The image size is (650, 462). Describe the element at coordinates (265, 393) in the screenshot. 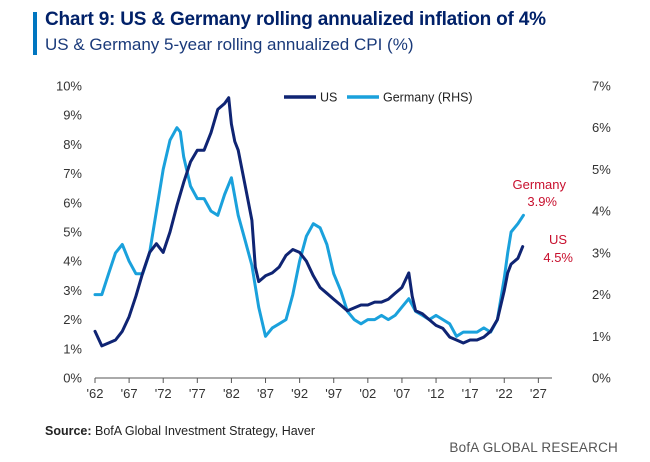

I see `x-tick-label: '87` at that location.